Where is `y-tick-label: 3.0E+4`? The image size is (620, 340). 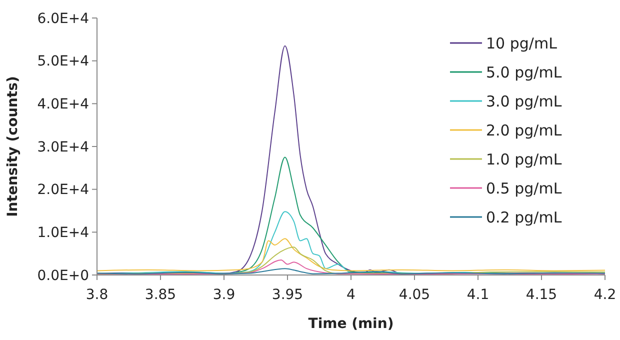
y-tick-label: 3.0E+4 is located at coordinates (63, 147).